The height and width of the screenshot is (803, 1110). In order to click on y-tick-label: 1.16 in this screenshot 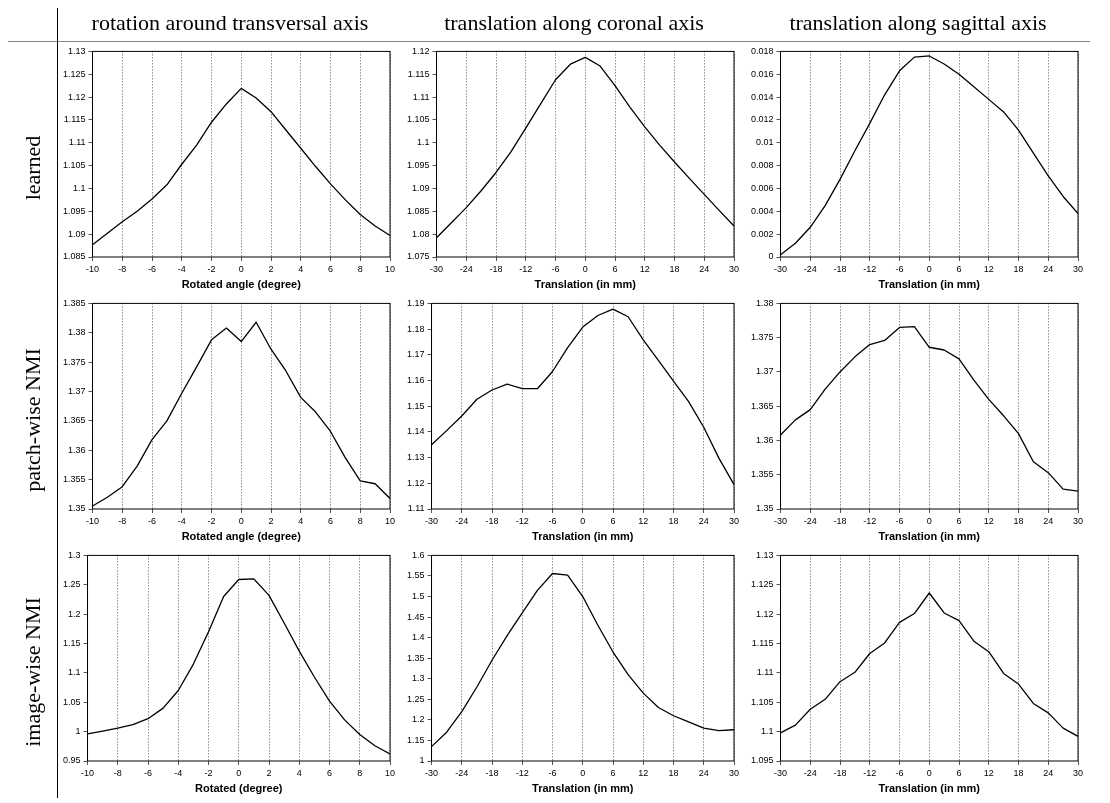, I will do `click(415, 379)`.